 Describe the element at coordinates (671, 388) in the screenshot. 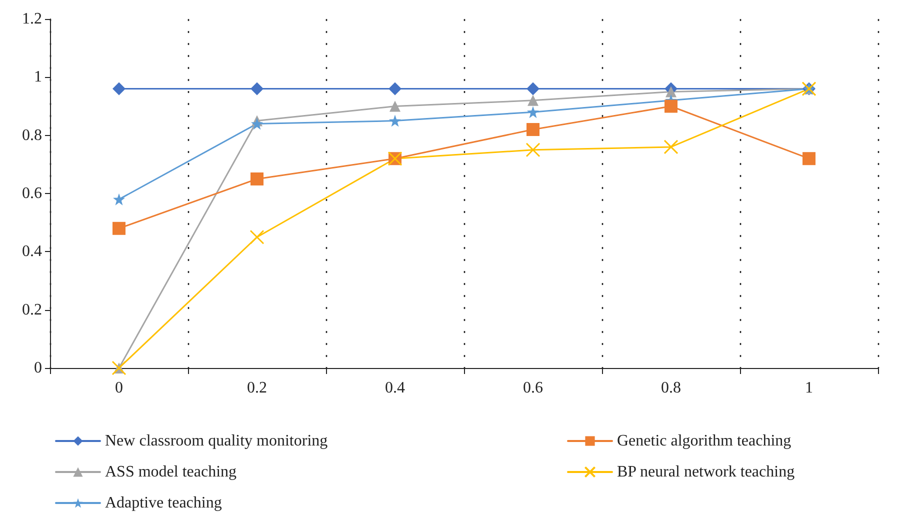

I see `x-tick-label: 0.8` at that location.